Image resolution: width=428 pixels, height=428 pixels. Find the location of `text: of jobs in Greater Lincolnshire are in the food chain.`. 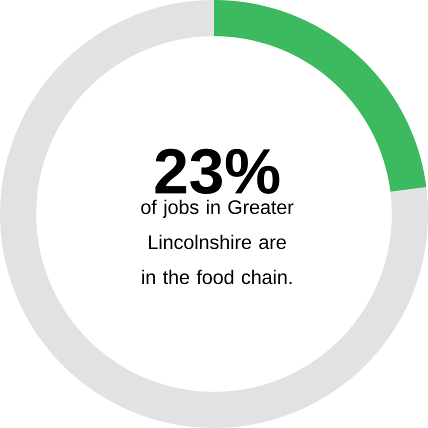

text: of jobs in Greater Lincolnshire are in the food chain. is located at coordinates (217, 242).